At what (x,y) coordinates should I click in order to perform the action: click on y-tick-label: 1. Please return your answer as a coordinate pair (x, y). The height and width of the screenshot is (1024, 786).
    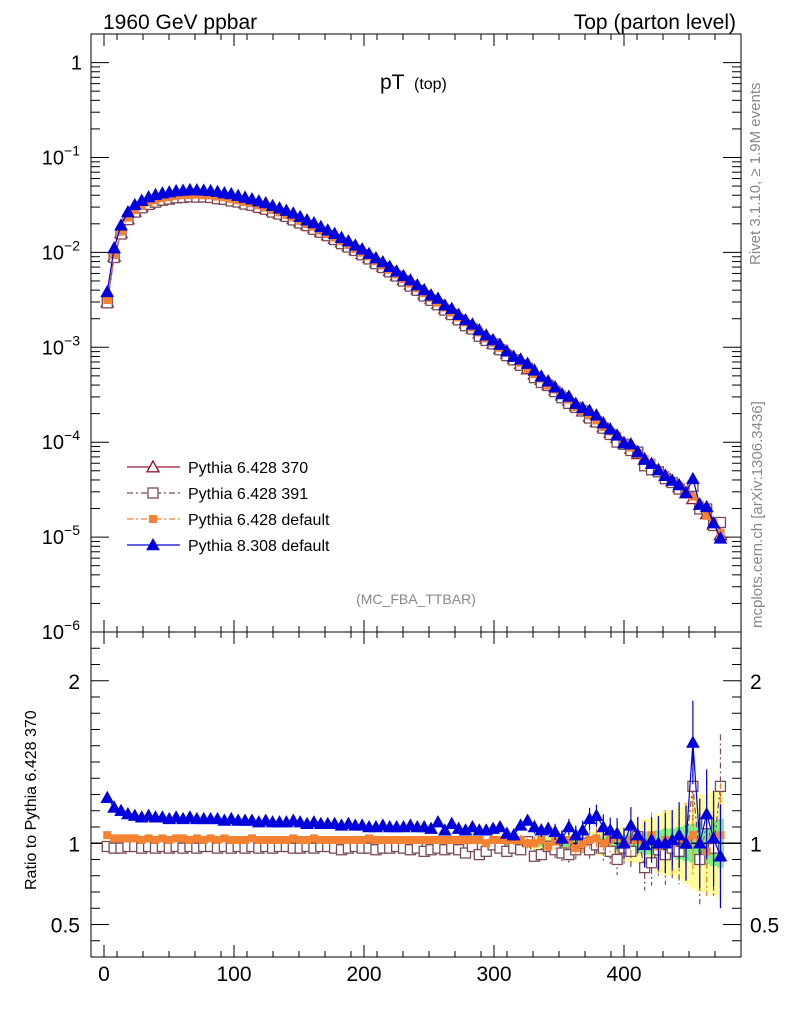
    Looking at the image, I should click on (76, 64).